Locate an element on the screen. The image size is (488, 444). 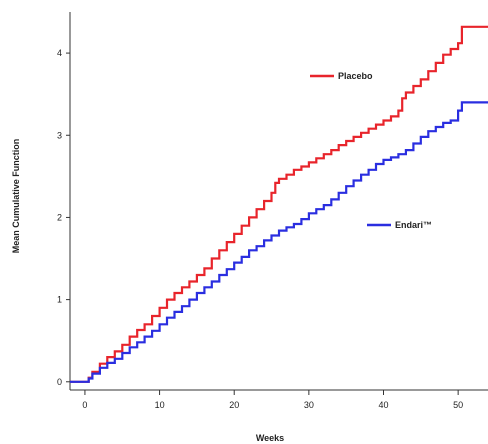
legend-entry-placebo: Placebo is located at coordinates (341, 76).